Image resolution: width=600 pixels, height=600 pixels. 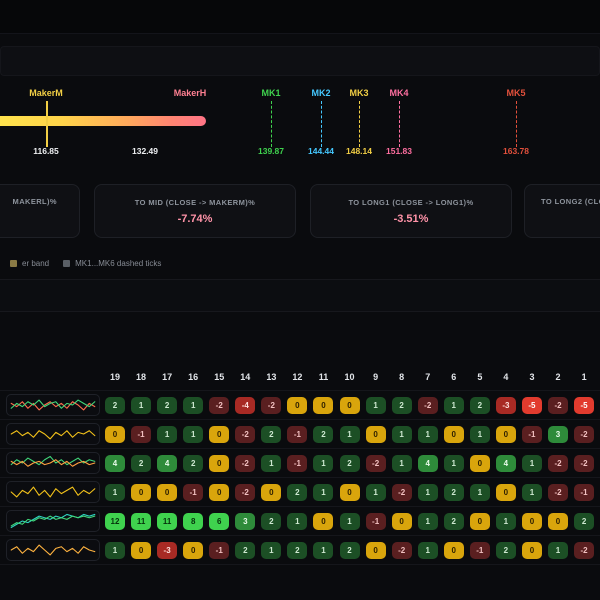 What do you see at coordinates (112, 263) in the screenshot?
I see `legend-item-mk-ticks: MK1...MK6 dashed ticks` at bounding box center [112, 263].